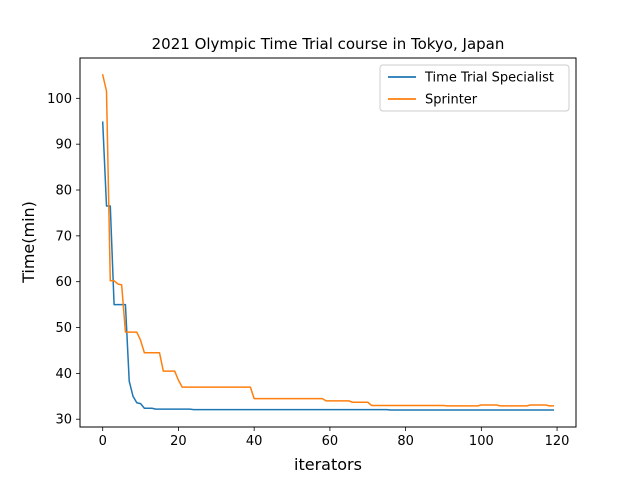 The width and height of the screenshot is (640, 480). What do you see at coordinates (63, 374) in the screenshot?
I see `y-tick-label: 40` at bounding box center [63, 374].